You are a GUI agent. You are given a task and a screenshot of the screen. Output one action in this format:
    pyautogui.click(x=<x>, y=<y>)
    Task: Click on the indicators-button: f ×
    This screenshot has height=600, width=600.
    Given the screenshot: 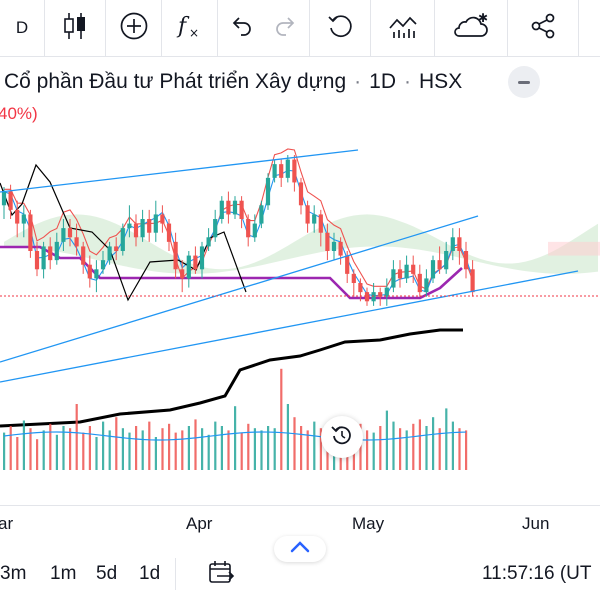 What is the action you would take?
    pyautogui.click(x=189, y=28)
    